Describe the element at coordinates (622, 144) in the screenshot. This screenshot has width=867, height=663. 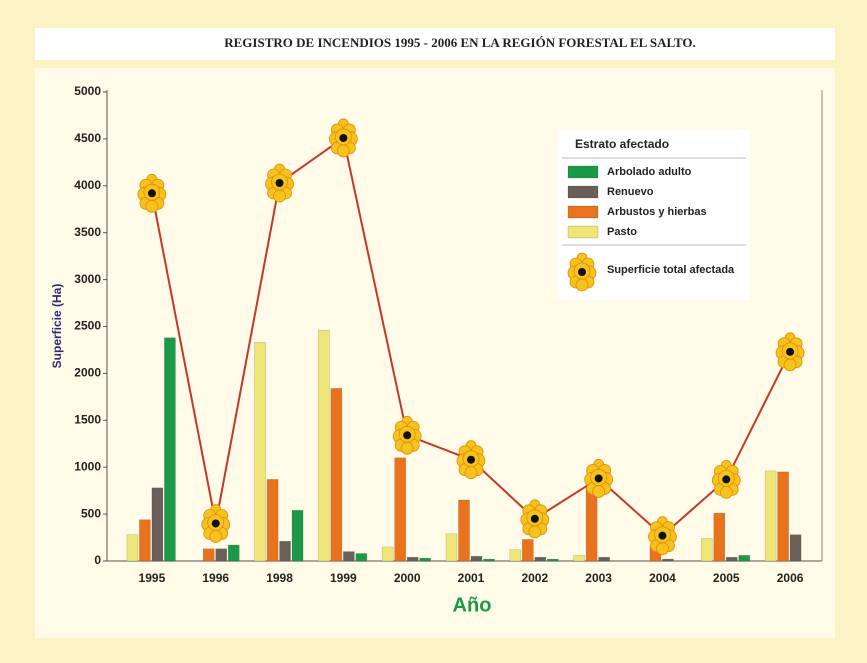
I see `legend-title: Estrato afectado` at that location.